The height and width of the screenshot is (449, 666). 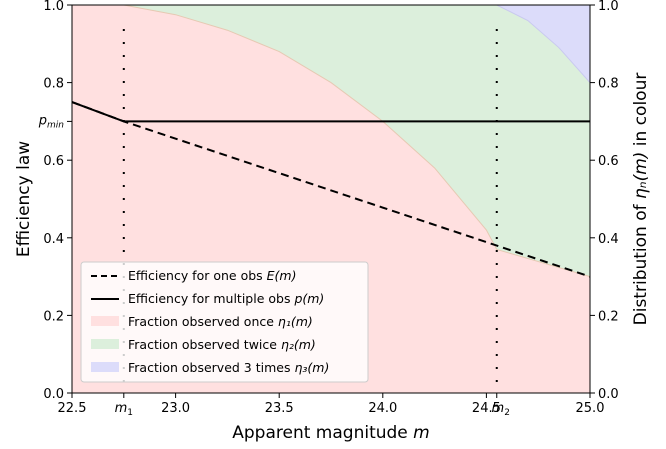 I want to click on legend-entry-once: Fraction observed once η₁(m), so click(x=220, y=321).